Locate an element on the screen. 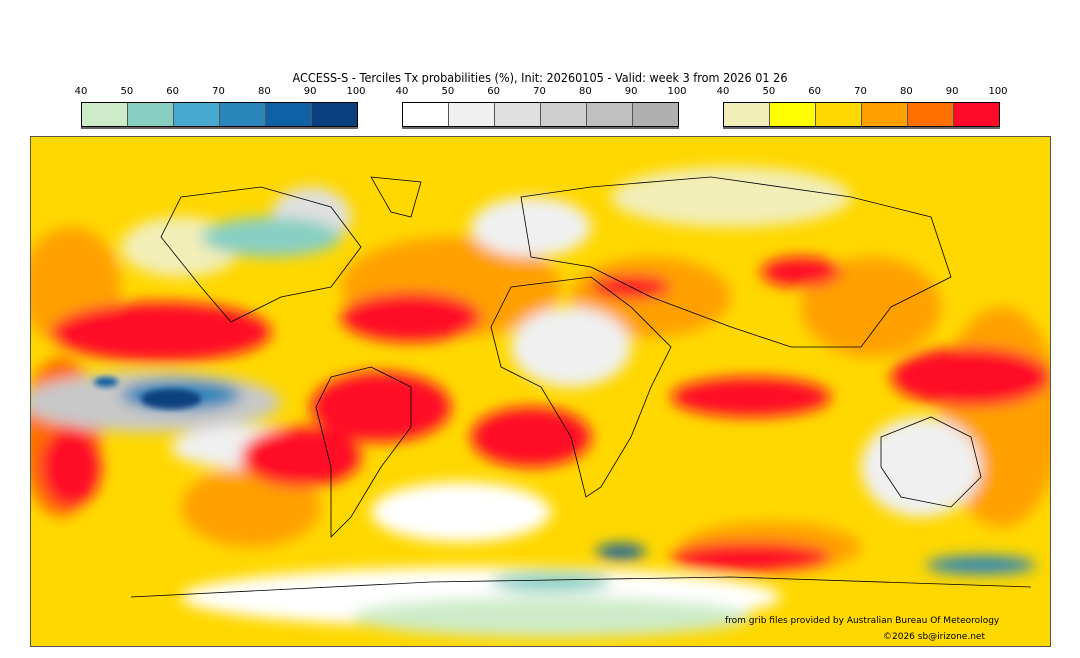 Image resolution: width=1080 pixels, height=658 pixels. copyright-credit: ©2026 sb@irizone.net is located at coordinates (934, 637).